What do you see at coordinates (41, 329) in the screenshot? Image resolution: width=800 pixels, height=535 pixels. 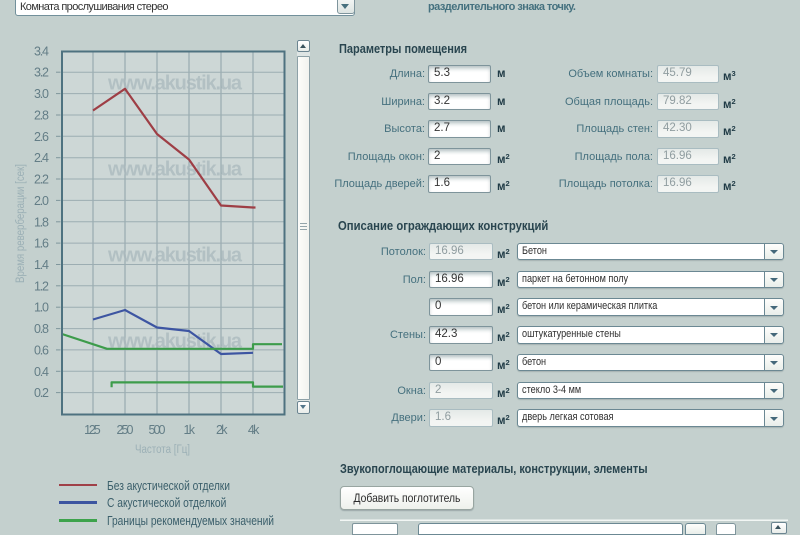 I see `svg-text: 0.8` at bounding box center [41, 329].